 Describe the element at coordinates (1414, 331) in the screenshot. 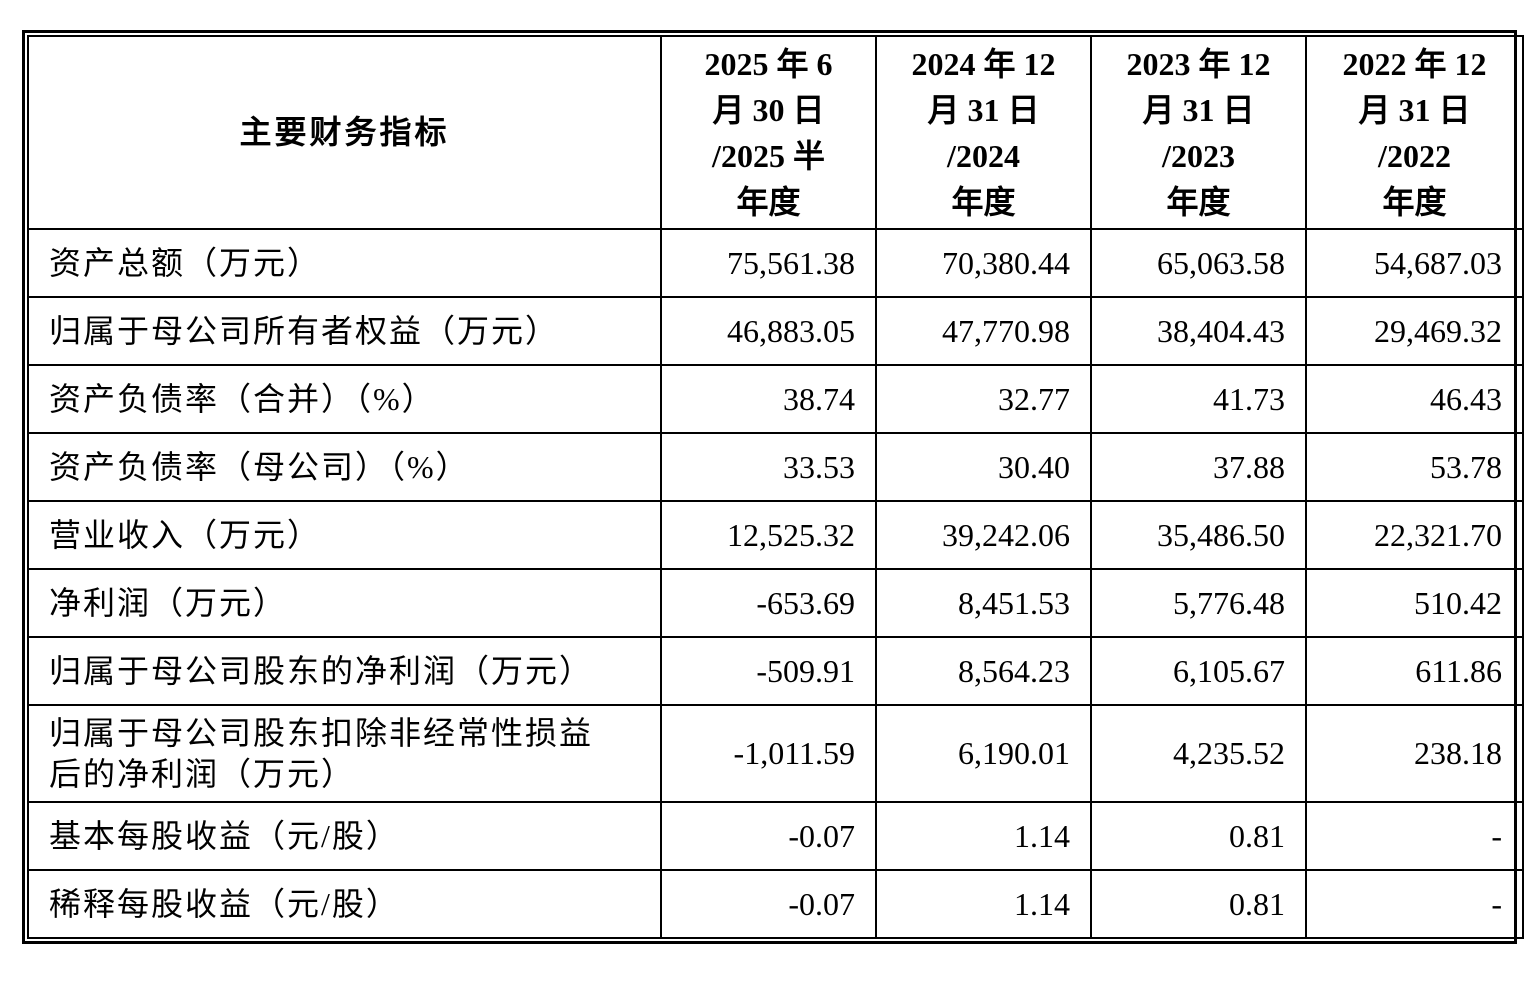

I see `cell-value: 29,469.32` at that location.